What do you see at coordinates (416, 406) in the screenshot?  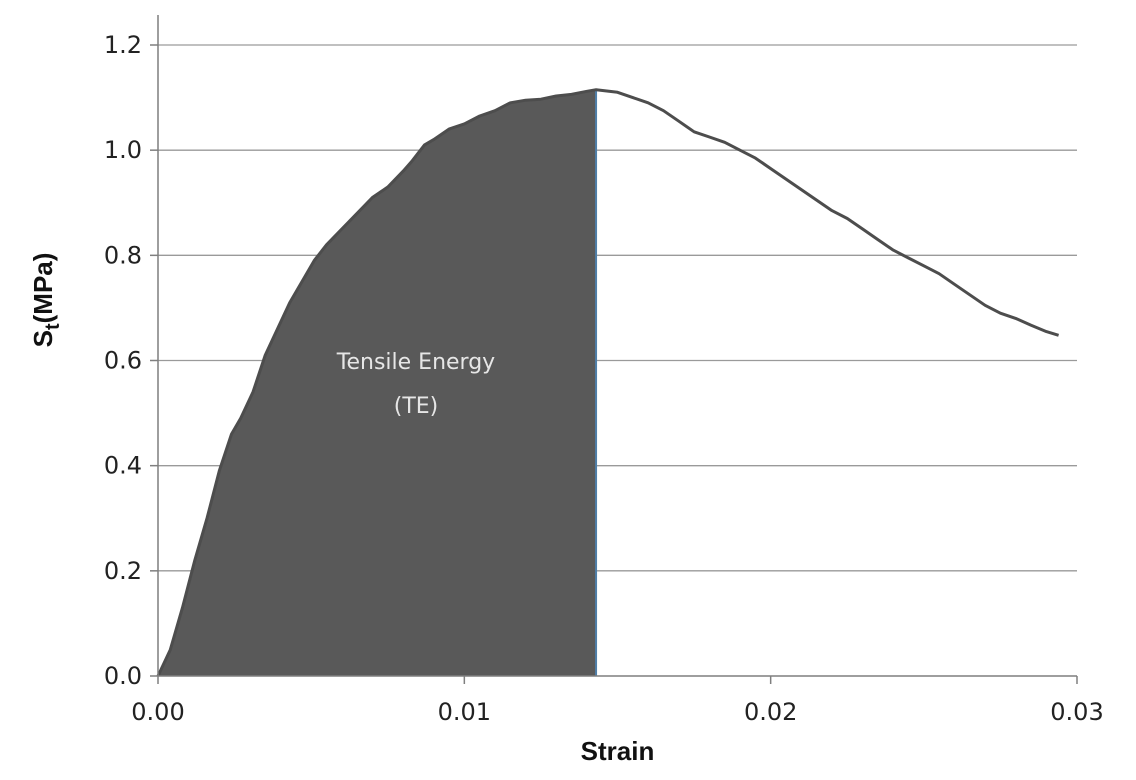 I see `annotation-te: (TE)` at bounding box center [416, 406].